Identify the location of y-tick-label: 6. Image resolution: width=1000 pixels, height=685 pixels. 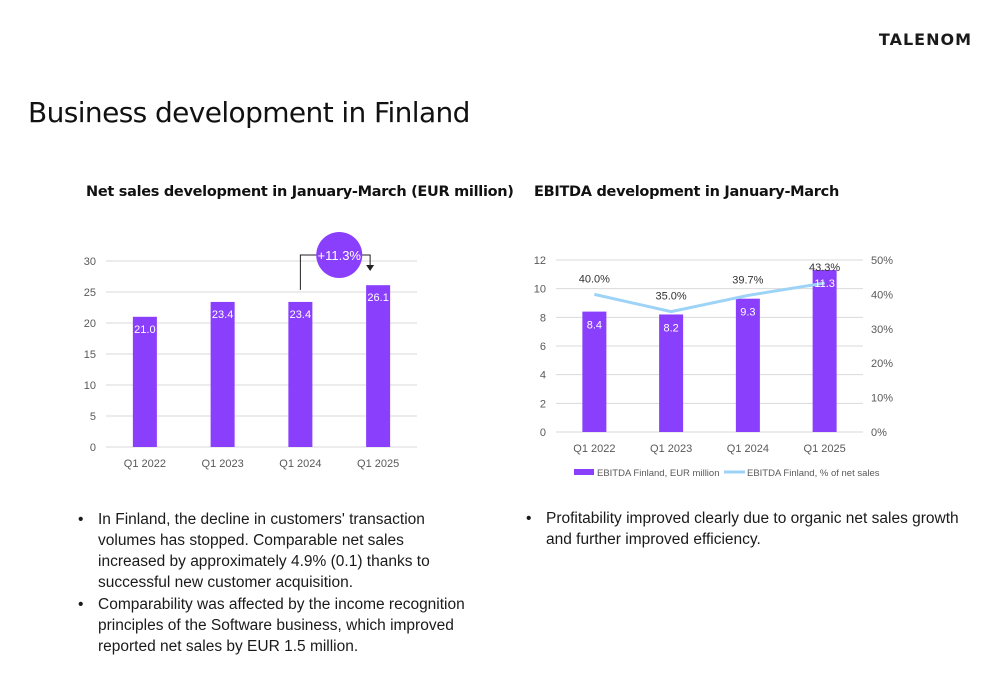
(543, 347).